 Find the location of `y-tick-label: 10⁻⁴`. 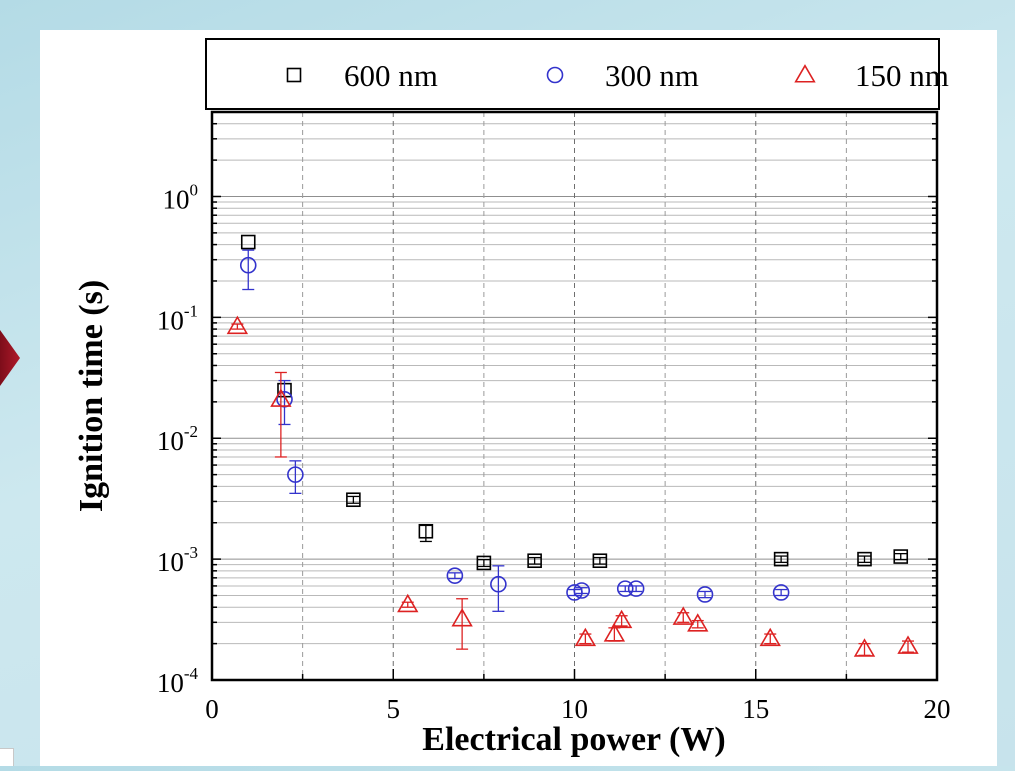

y-tick-label: 10⁻⁴ is located at coordinates (178, 681).